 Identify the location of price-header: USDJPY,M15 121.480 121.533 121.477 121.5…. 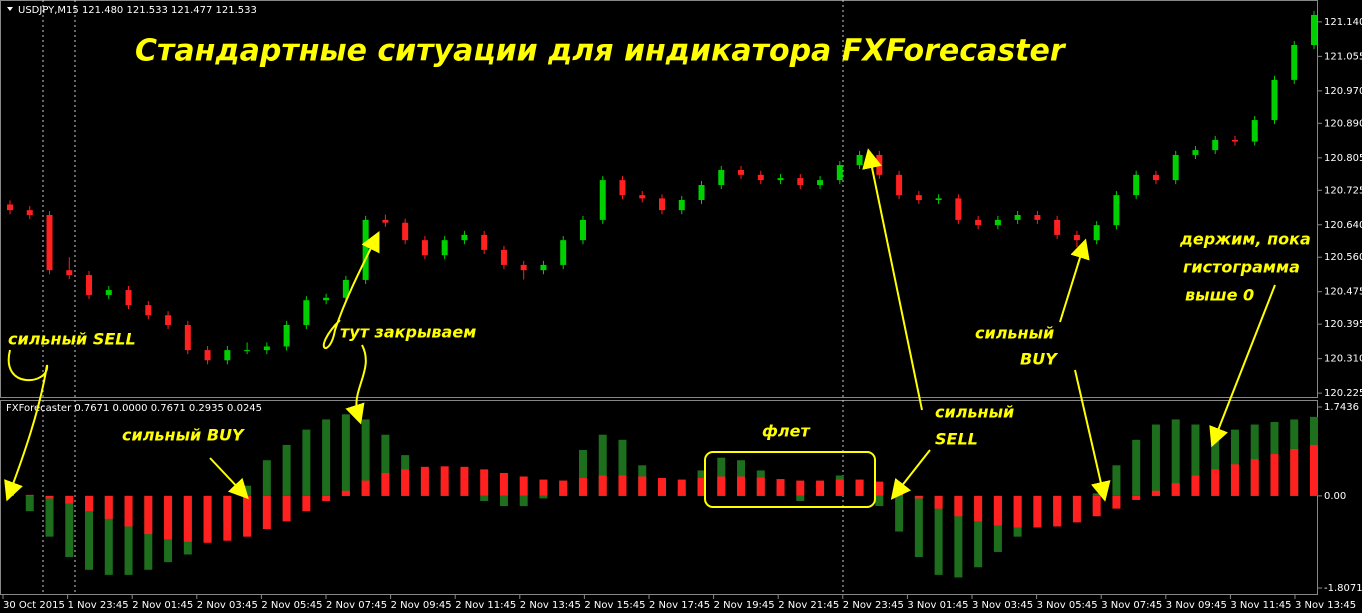
(137, 10).